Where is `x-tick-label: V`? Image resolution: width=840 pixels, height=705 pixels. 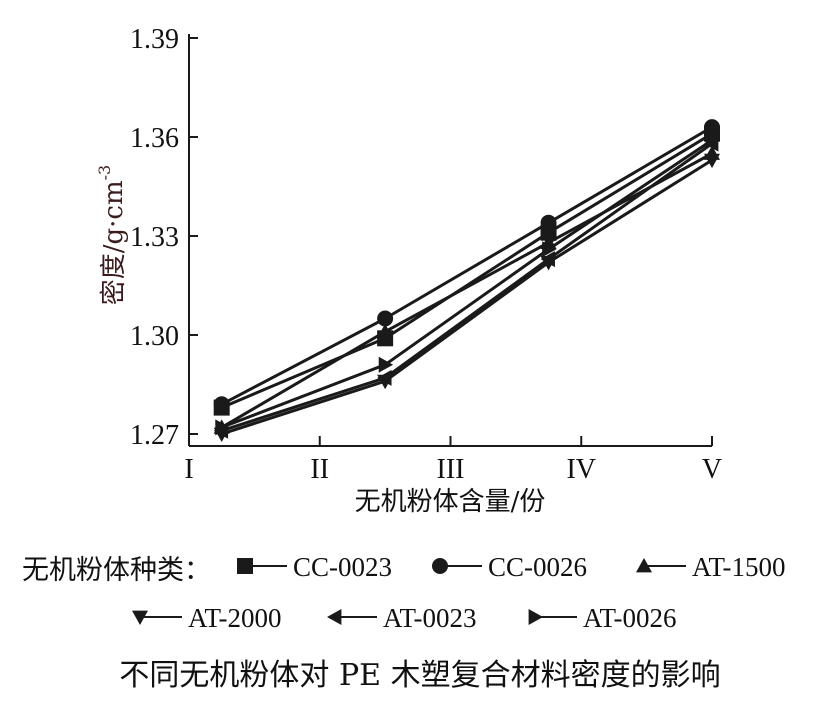 x-tick-label: V is located at coordinates (712, 469).